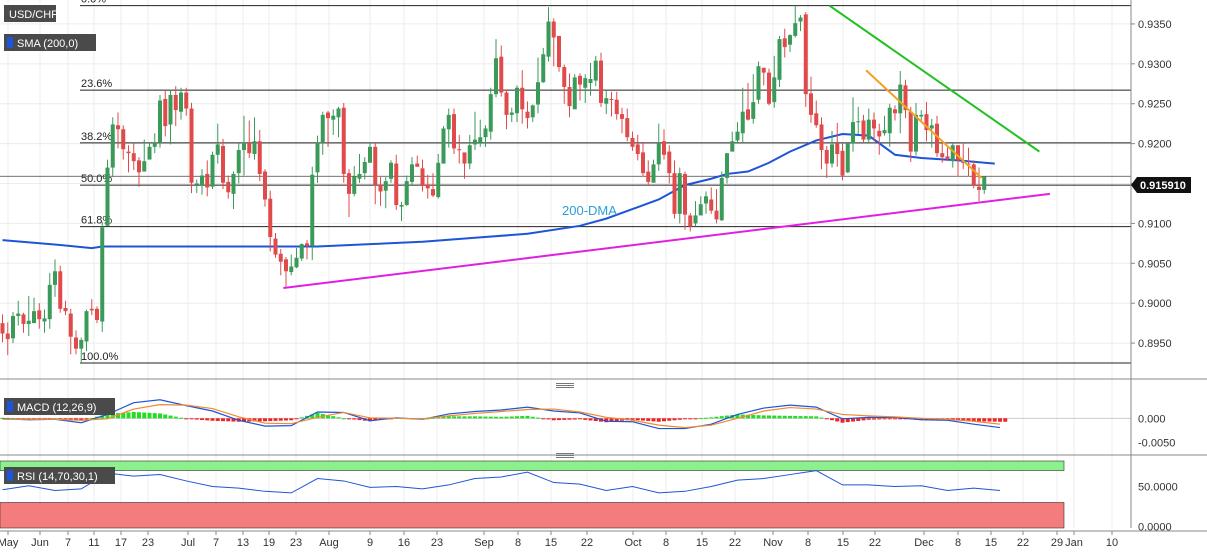 Image resolution: width=1207 pixels, height=555 pixels. I want to click on time-axis-label: 23, so click(296, 543).